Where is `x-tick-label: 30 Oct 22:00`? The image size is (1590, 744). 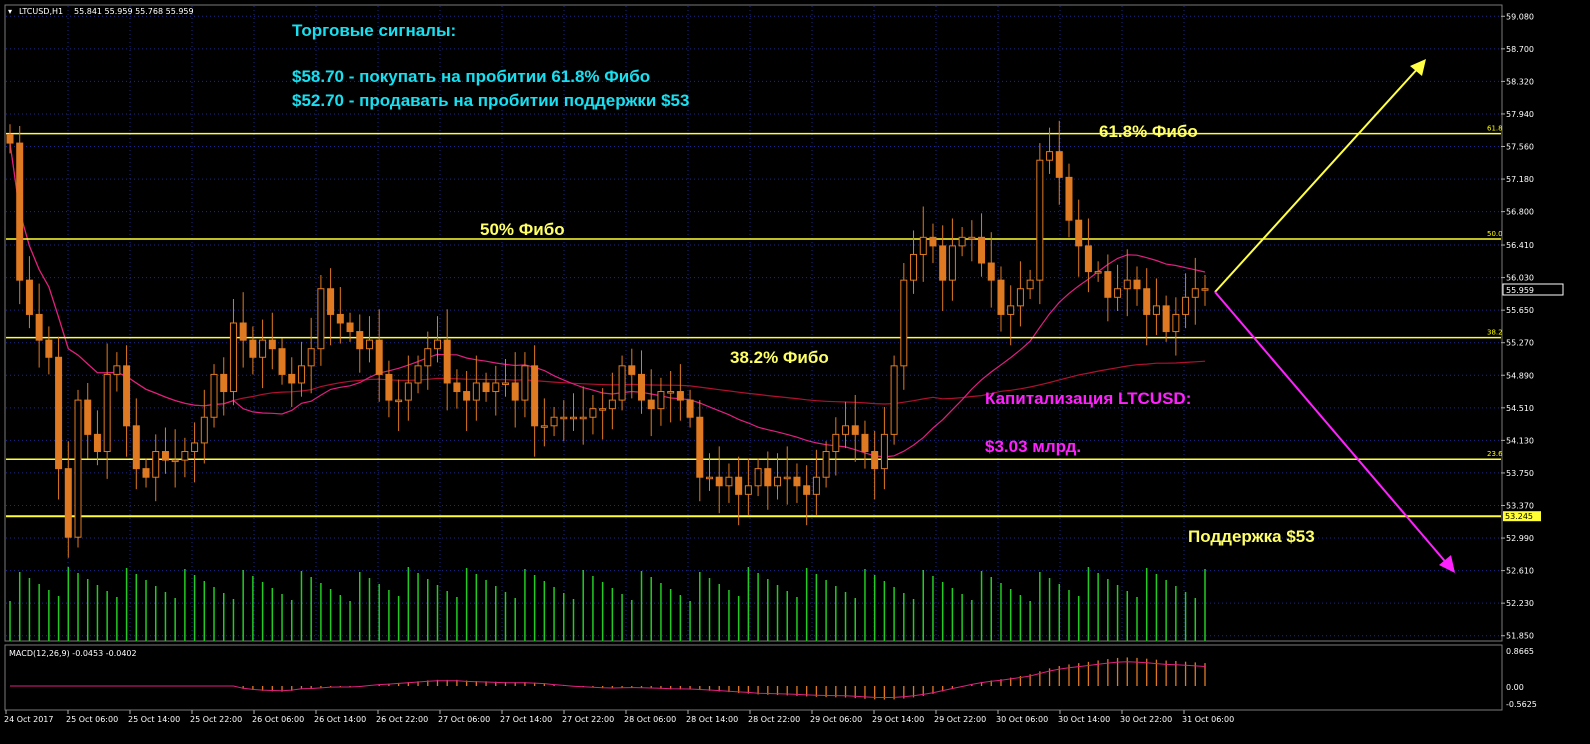 x-tick-label: 30 Oct 22:00 is located at coordinates (1146, 719).